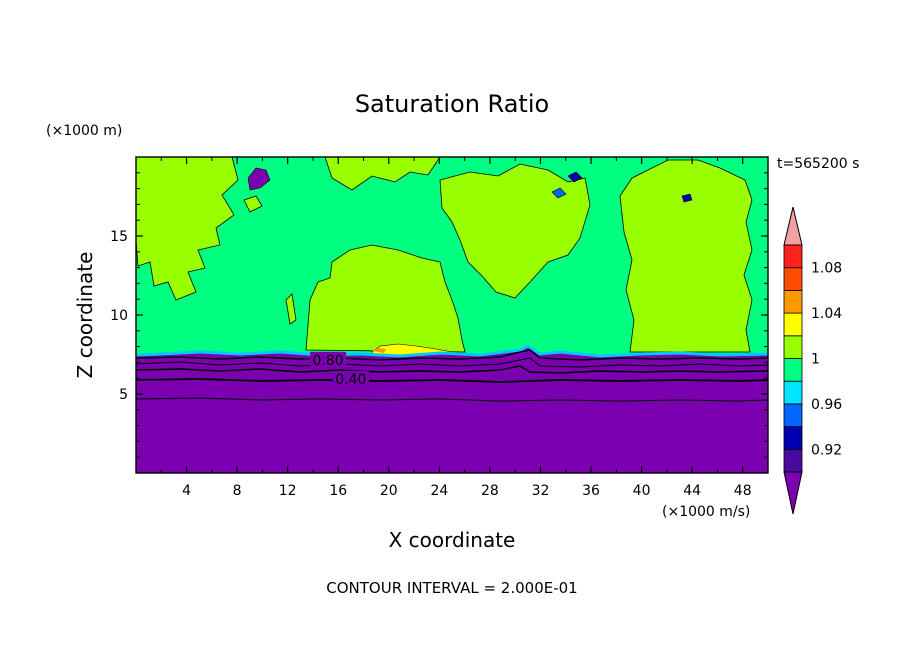 This screenshot has height=654, width=904. I want to click on colorbar-label: 1.08, so click(826, 269).